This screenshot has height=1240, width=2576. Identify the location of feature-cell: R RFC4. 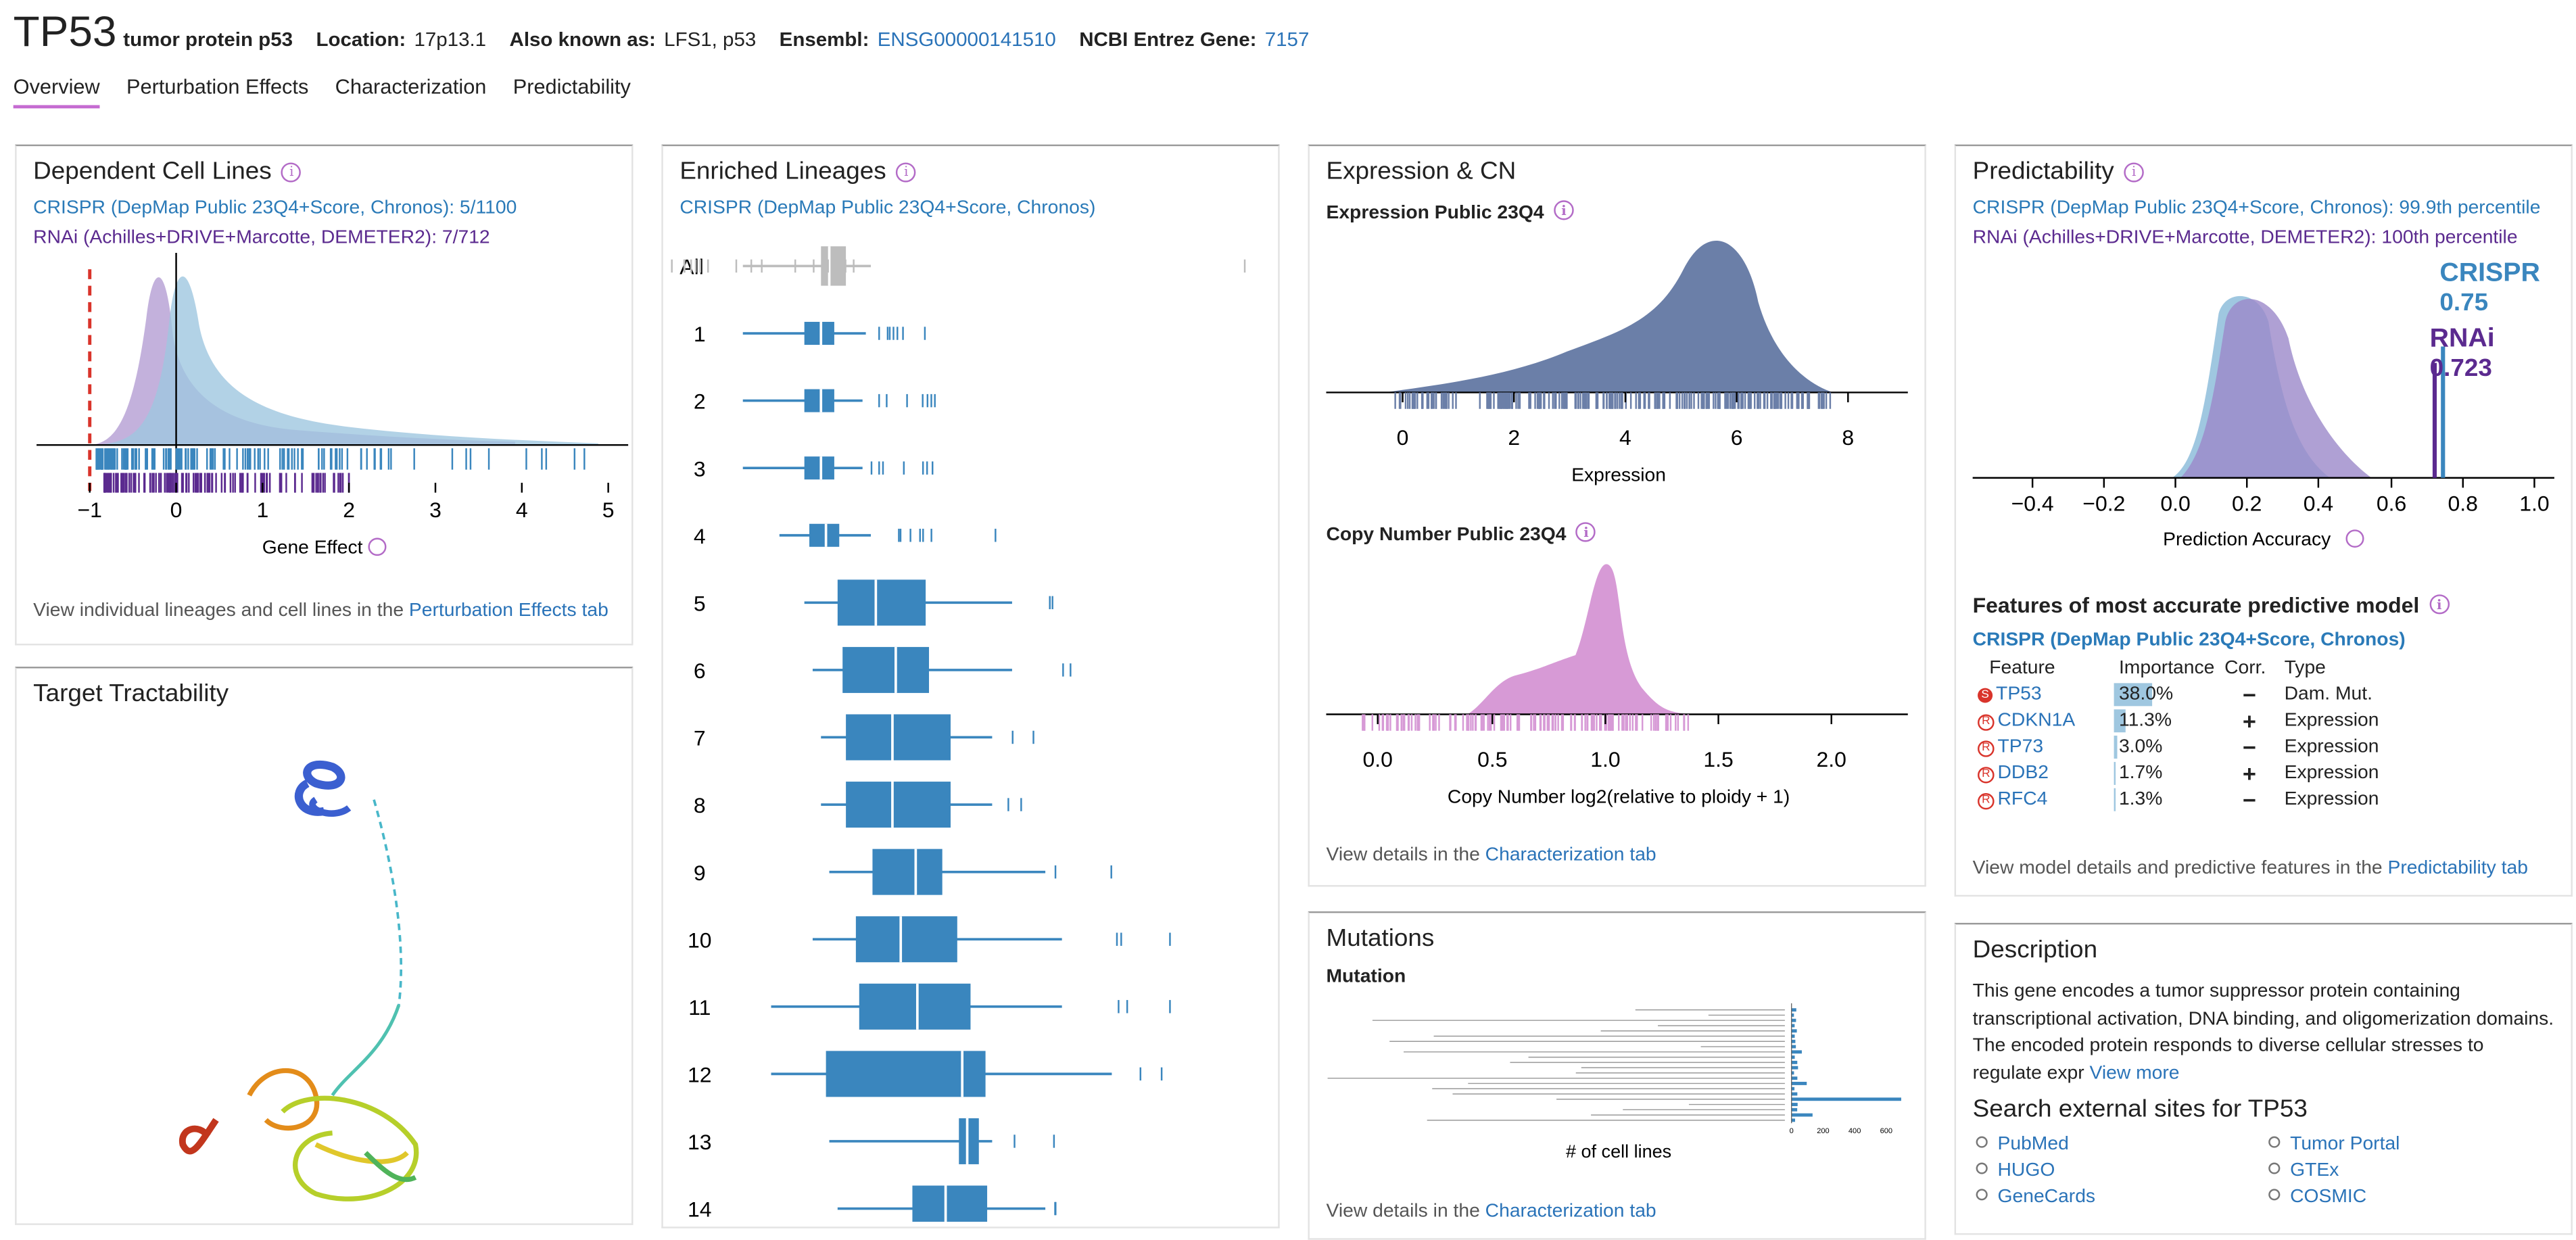
(2043, 799).